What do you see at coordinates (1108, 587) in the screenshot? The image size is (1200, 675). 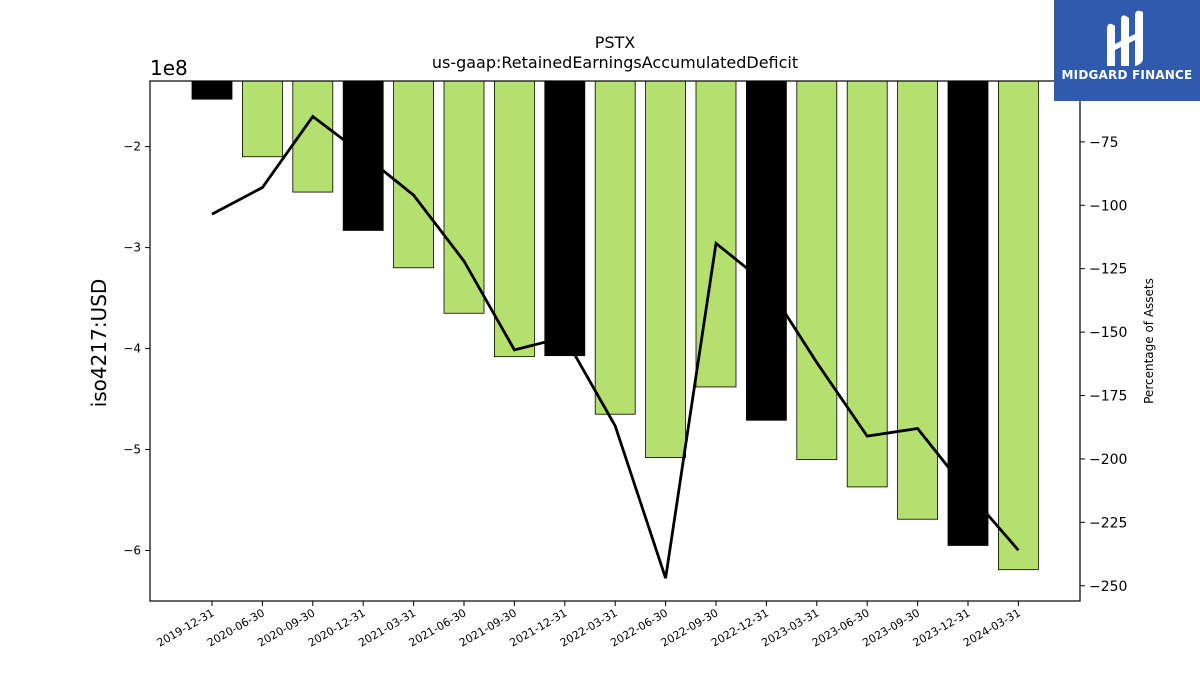 I see `y2-tick-label: −250` at bounding box center [1108, 587].